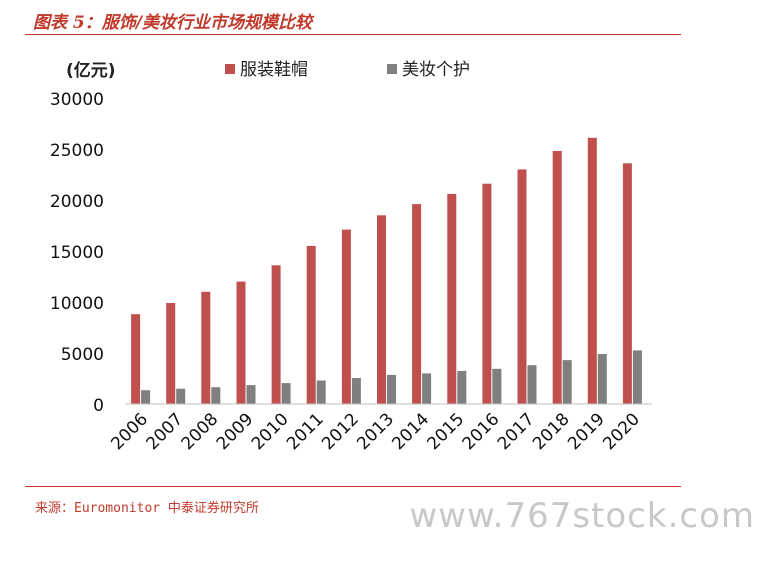  Describe the element at coordinates (427, 388) in the screenshot. I see `bar-beauty-2014` at that location.